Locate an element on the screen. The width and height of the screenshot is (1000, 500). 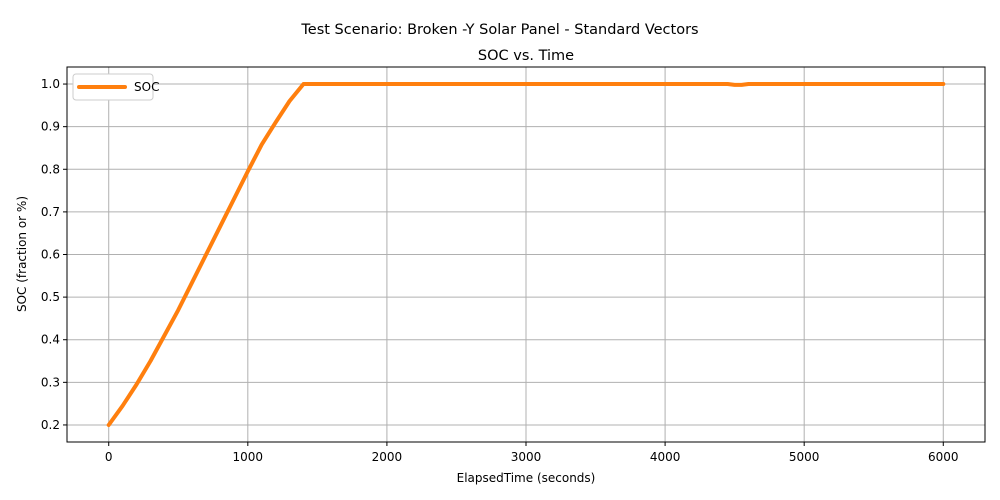
y-tick-label: 0.5 is located at coordinates (50, 297).